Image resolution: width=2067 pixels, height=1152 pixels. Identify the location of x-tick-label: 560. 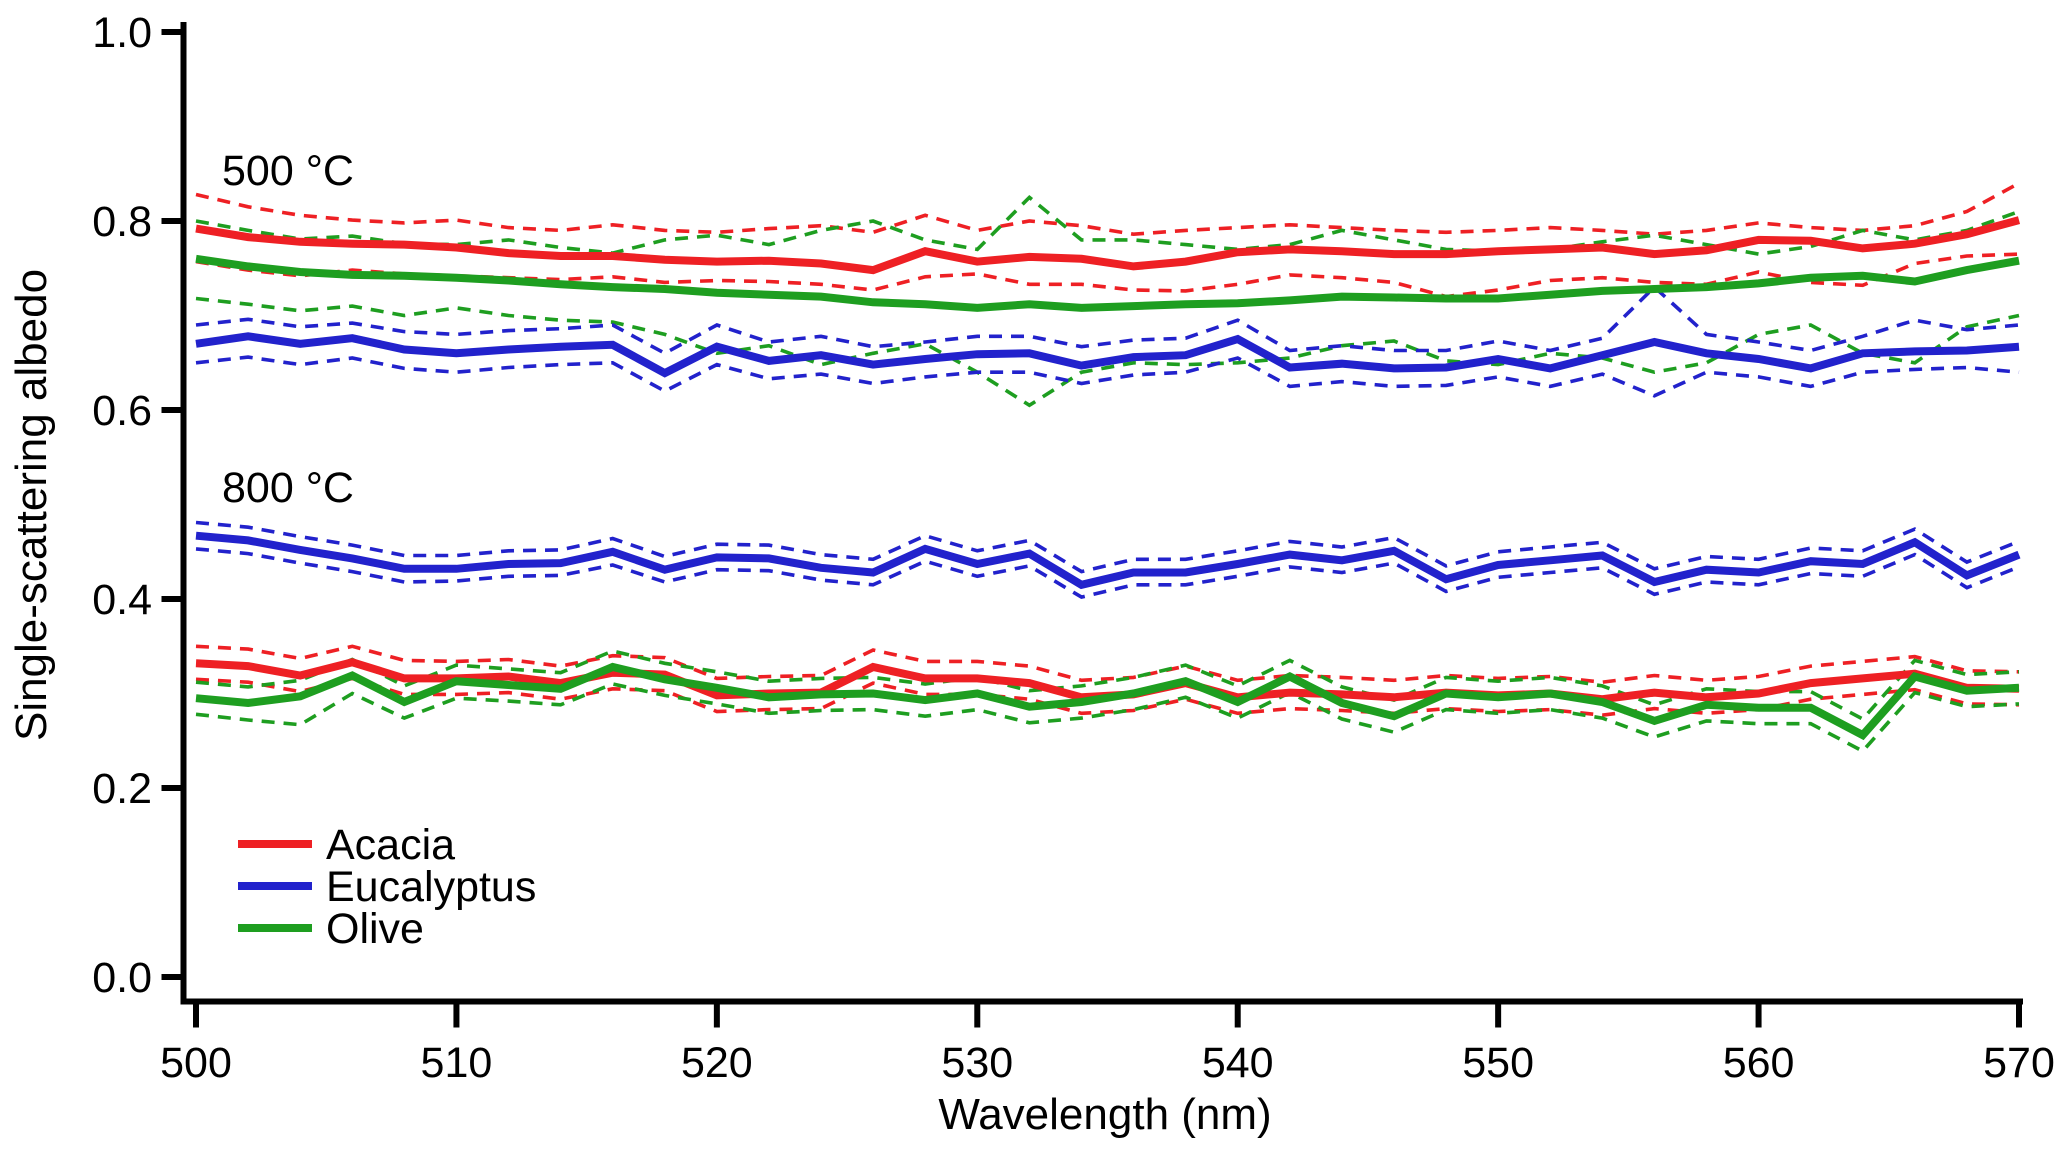
(1759, 1063).